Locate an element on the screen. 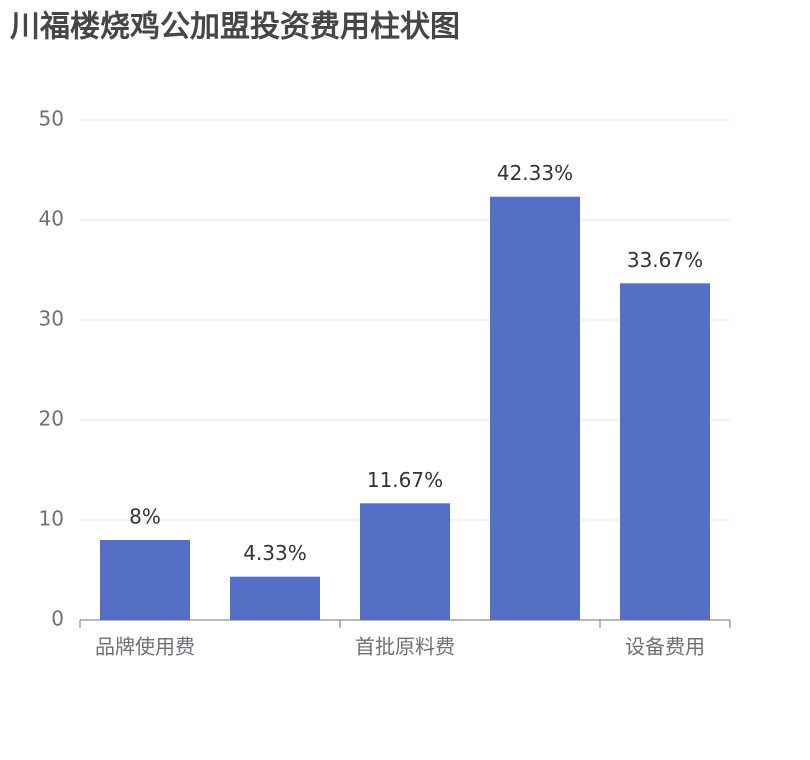 This screenshot has width=810, height=760. value-label: 8% is located at coordinates (145, 517).